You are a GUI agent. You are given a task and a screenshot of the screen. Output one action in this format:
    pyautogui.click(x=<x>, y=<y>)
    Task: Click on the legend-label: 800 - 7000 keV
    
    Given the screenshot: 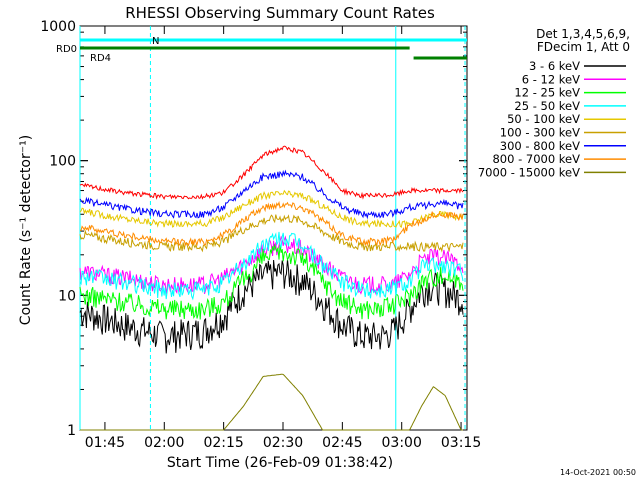 What is the action you would take?
    pyautogui.click(x=536, y=159)
    